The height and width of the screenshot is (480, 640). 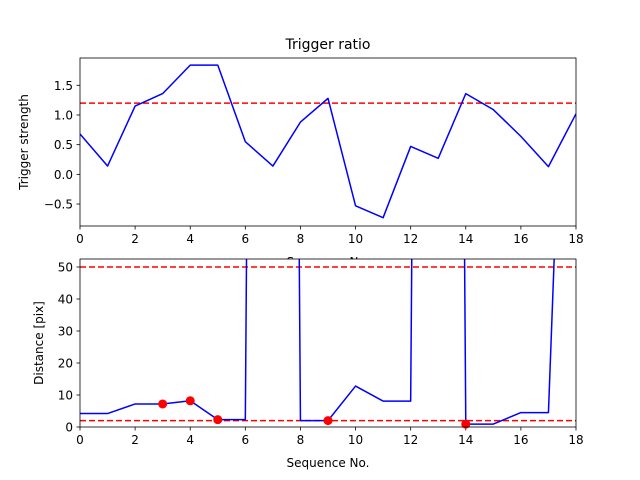 What do you see at coordinates (39, 343) in the screenshot?
I see `y-axis-label: Distance [pix]` at bounding box center [39, 343].